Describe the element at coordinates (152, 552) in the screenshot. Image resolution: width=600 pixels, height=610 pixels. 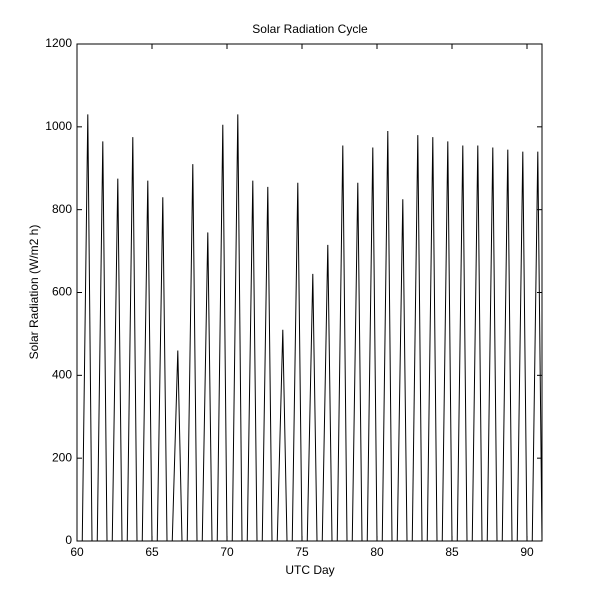
I see `x-tick-label: 65` at that location.